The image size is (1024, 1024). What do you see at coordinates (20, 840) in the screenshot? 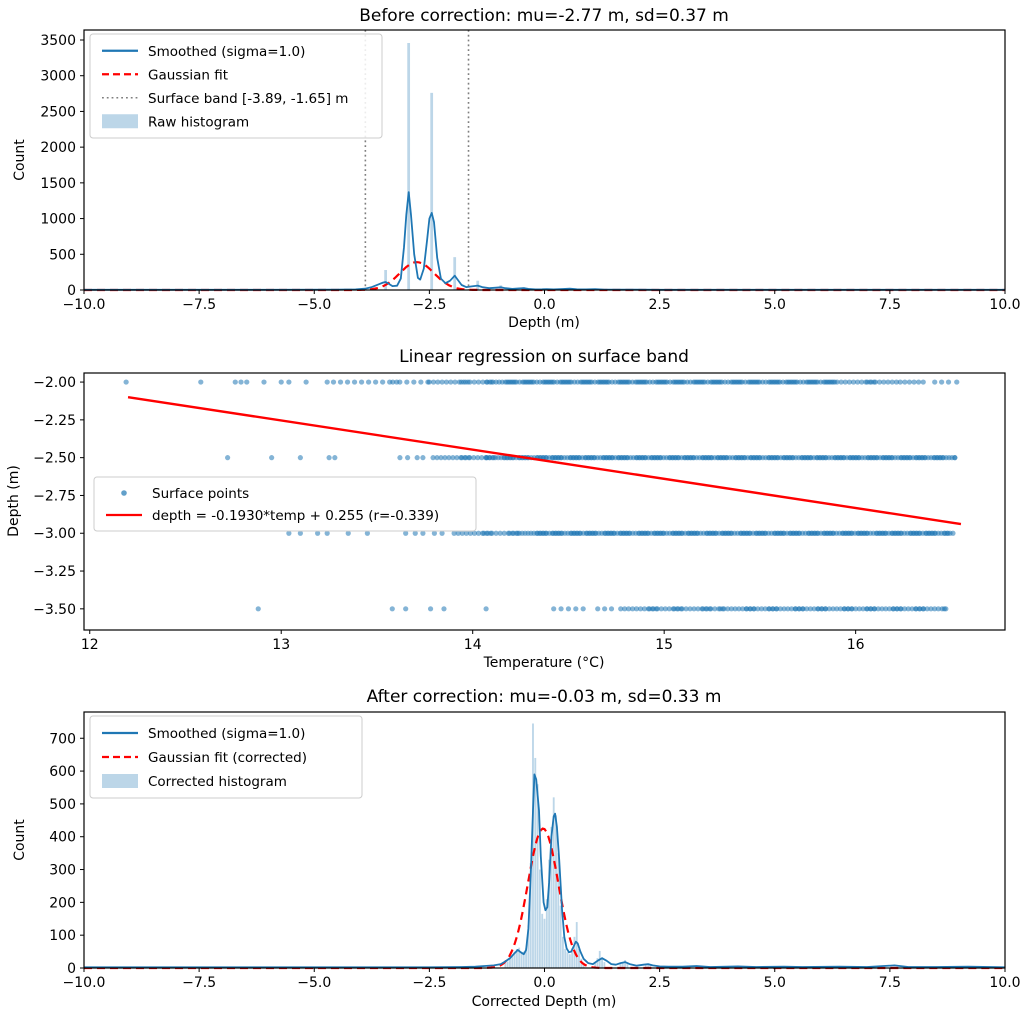
I see `plot3-ylabel: Count` at bounding box center [20, 840].